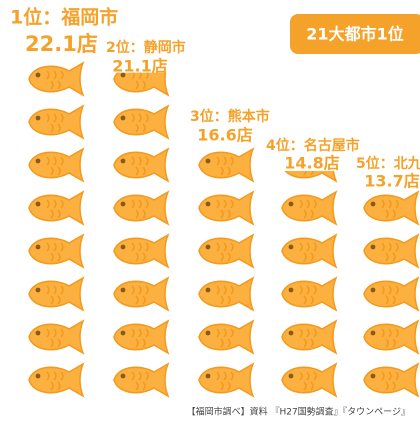  Describe the element at coordinates (139, 66) in the screenshot. I see `value-label: 21.1店` at that location.